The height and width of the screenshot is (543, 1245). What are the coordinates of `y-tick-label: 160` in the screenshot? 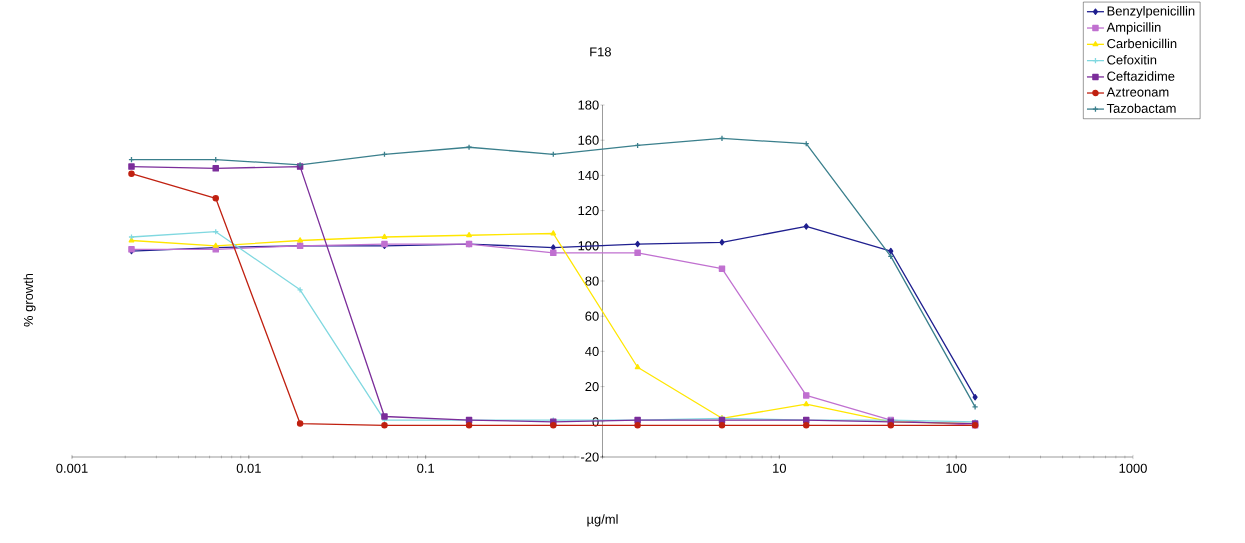 It's located at (588, 140).